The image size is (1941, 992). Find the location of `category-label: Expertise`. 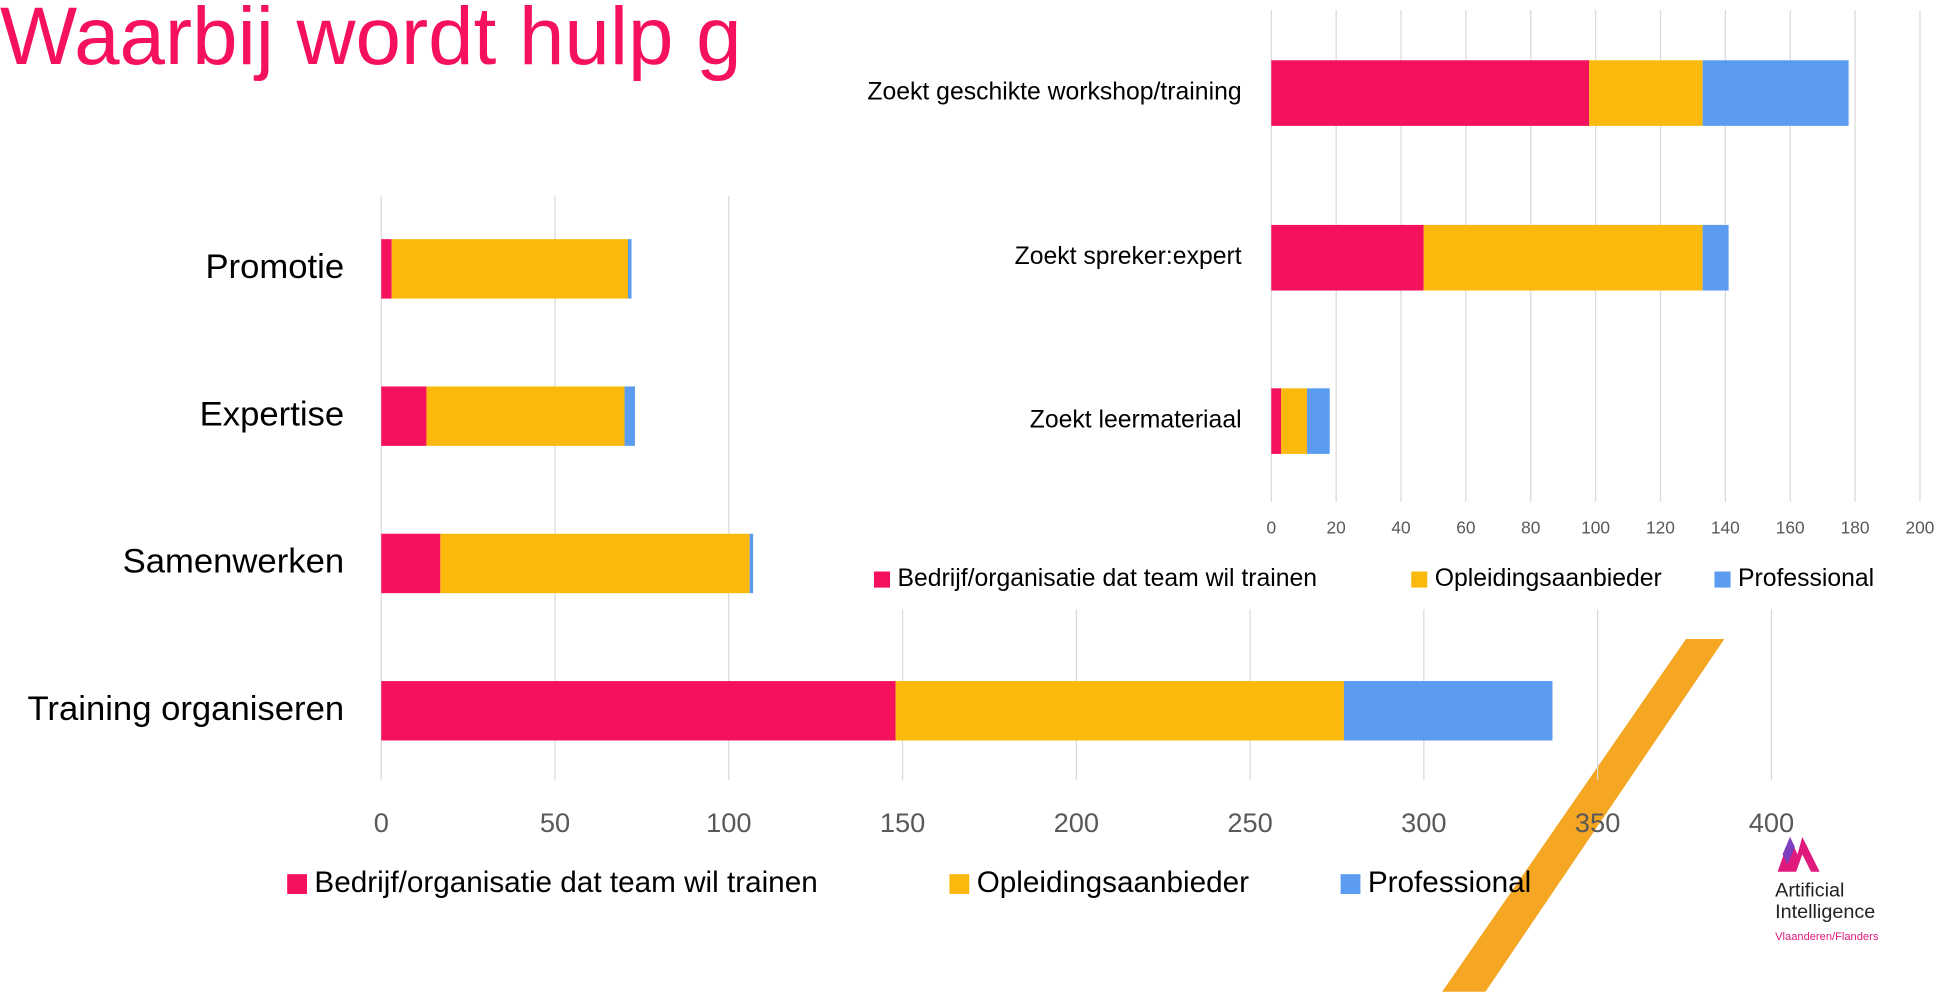

category-label: Expertise is located at coordinates (272, 414).